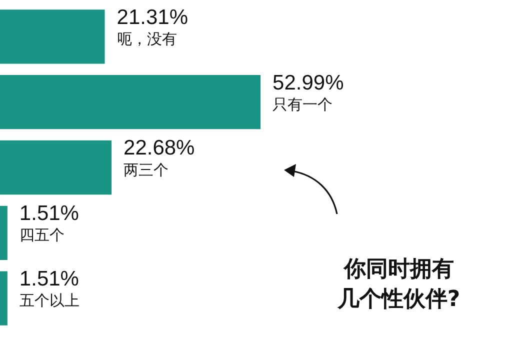  Describe the element at coordinates (49, 301) in the screenshot. I see `y-tick-label: 五个以上` at that location.